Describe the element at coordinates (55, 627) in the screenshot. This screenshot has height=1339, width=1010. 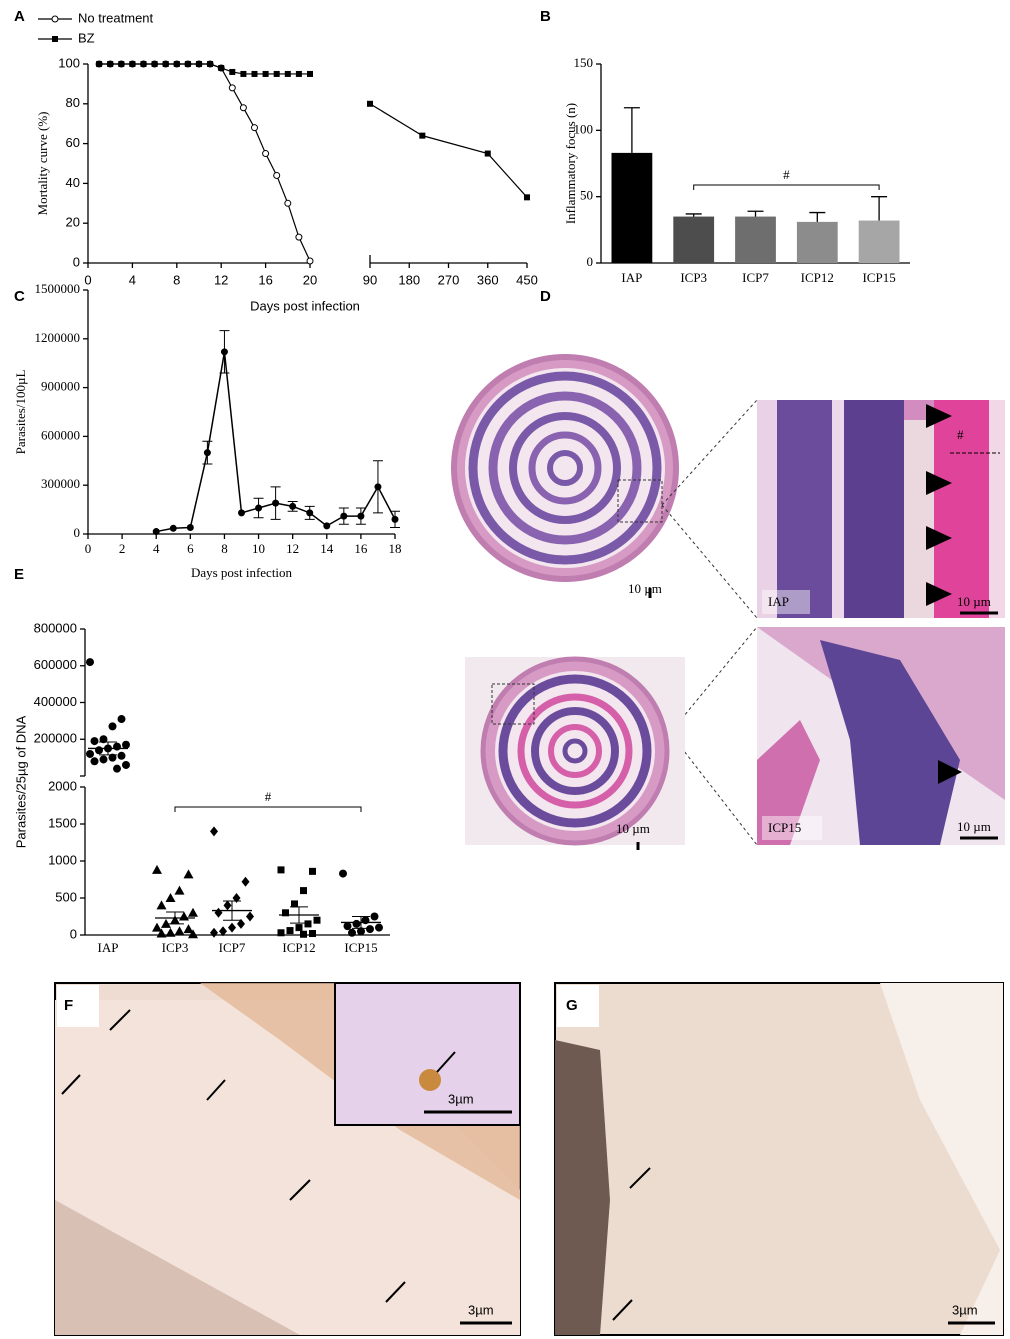
I see `y-tick-label: 800000` at that location.